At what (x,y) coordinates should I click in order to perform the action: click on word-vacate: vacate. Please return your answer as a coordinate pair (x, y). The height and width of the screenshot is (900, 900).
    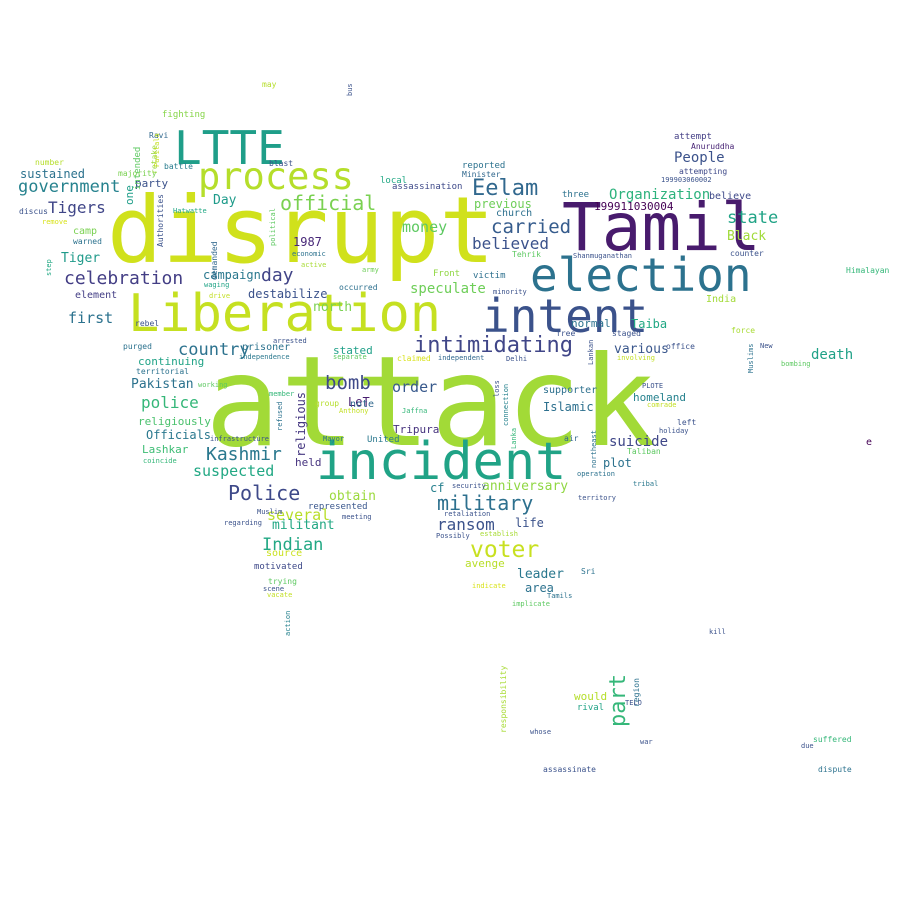
    Looking at the image, I should click on (280, 595).